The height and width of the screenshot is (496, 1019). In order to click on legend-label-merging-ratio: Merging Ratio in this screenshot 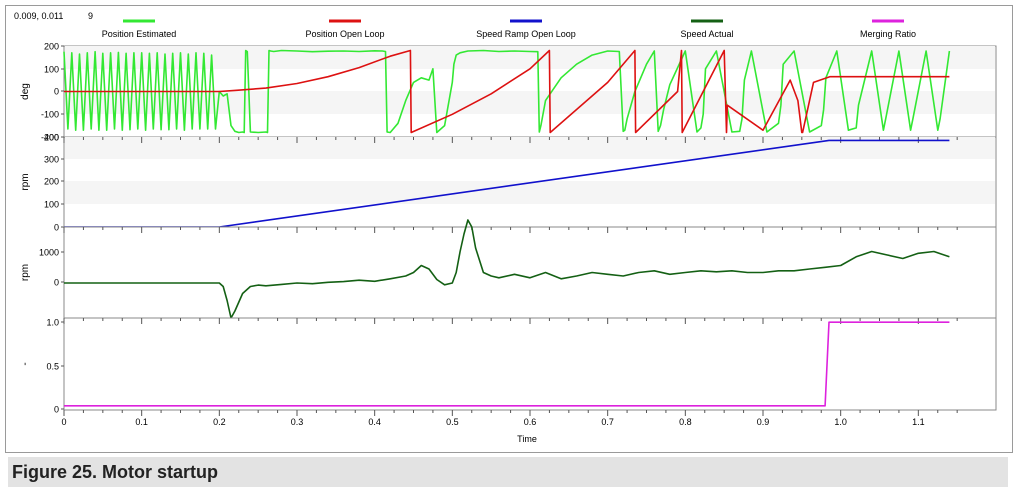, I will do `click(888, 34)`.